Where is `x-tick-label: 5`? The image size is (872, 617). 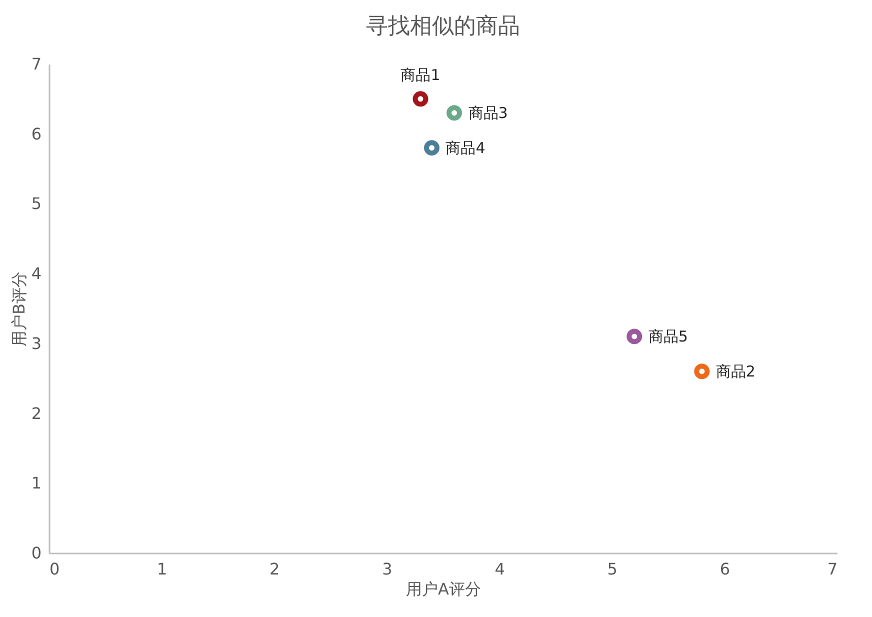
x-tick-label: 5 is located at coordinates (612, 569).